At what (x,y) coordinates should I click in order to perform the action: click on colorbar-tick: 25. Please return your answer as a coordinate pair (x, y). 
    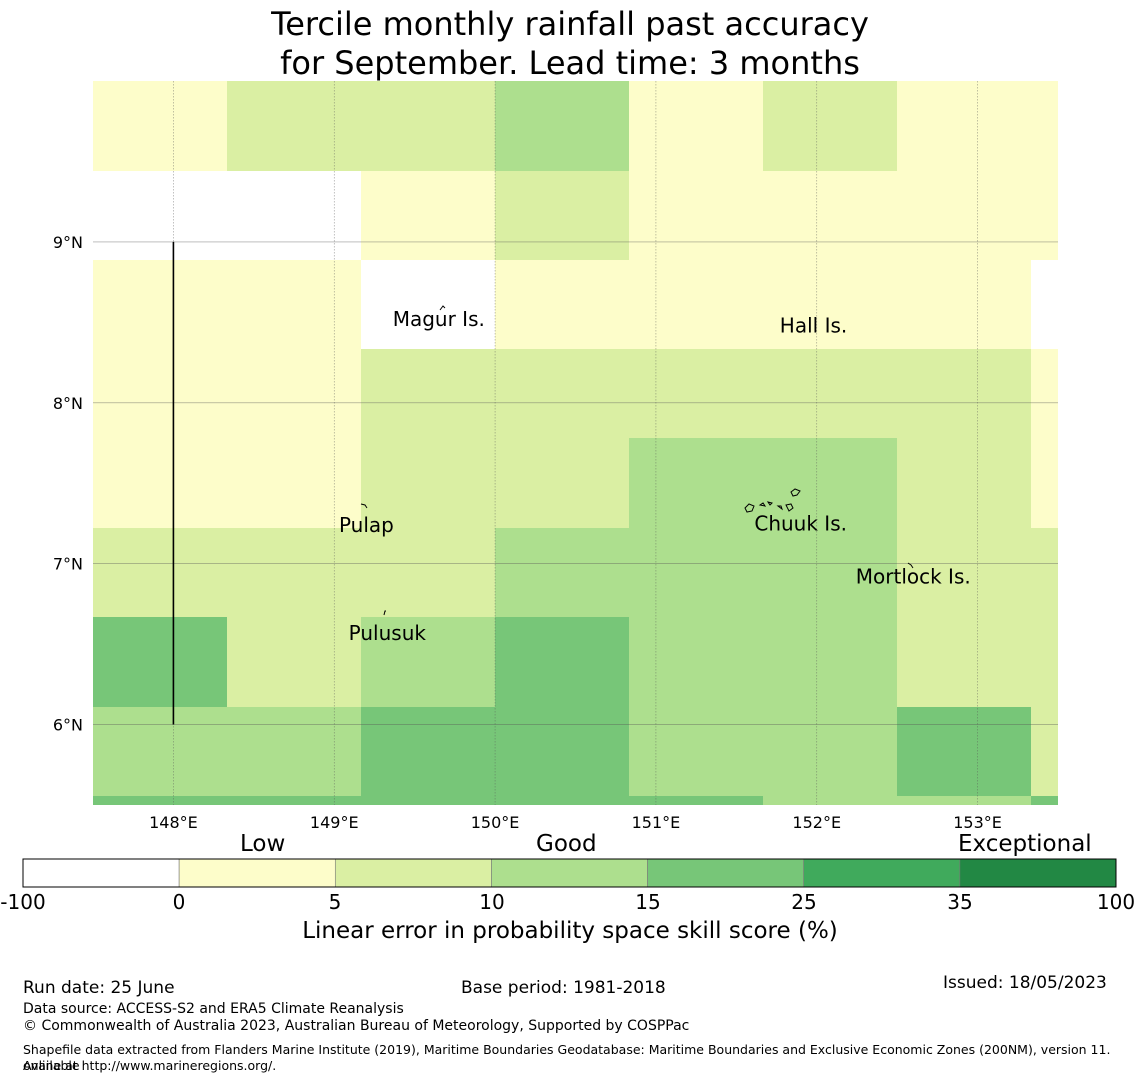
    Looking at the image, I should click on (804, 902).